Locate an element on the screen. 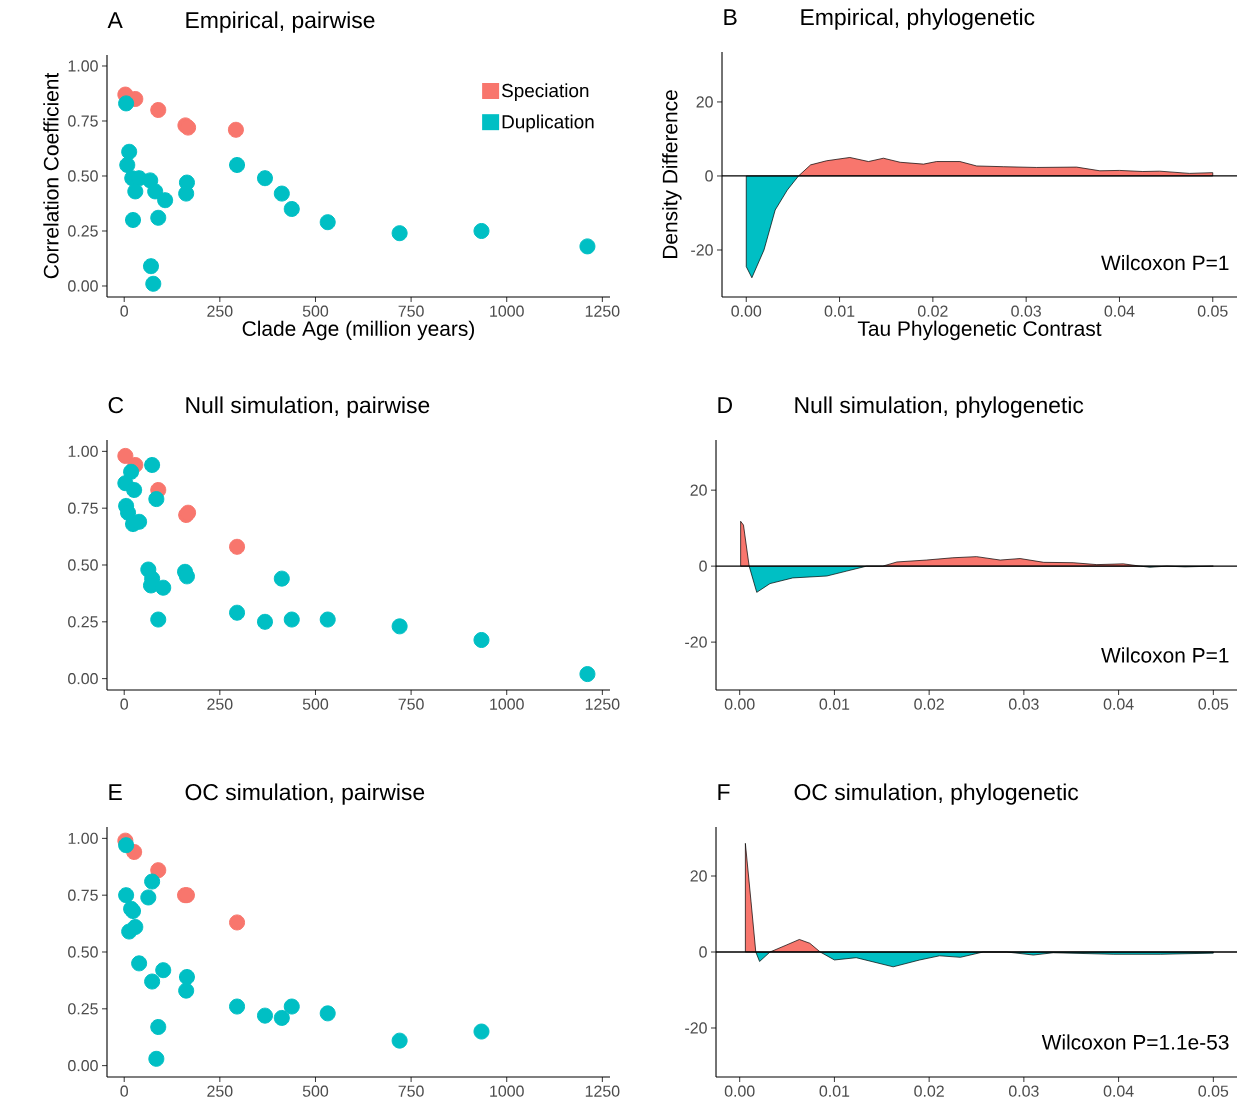 The height and width of the screenshot is (1113, 1246). text: D is located at coordinates (725, 405).